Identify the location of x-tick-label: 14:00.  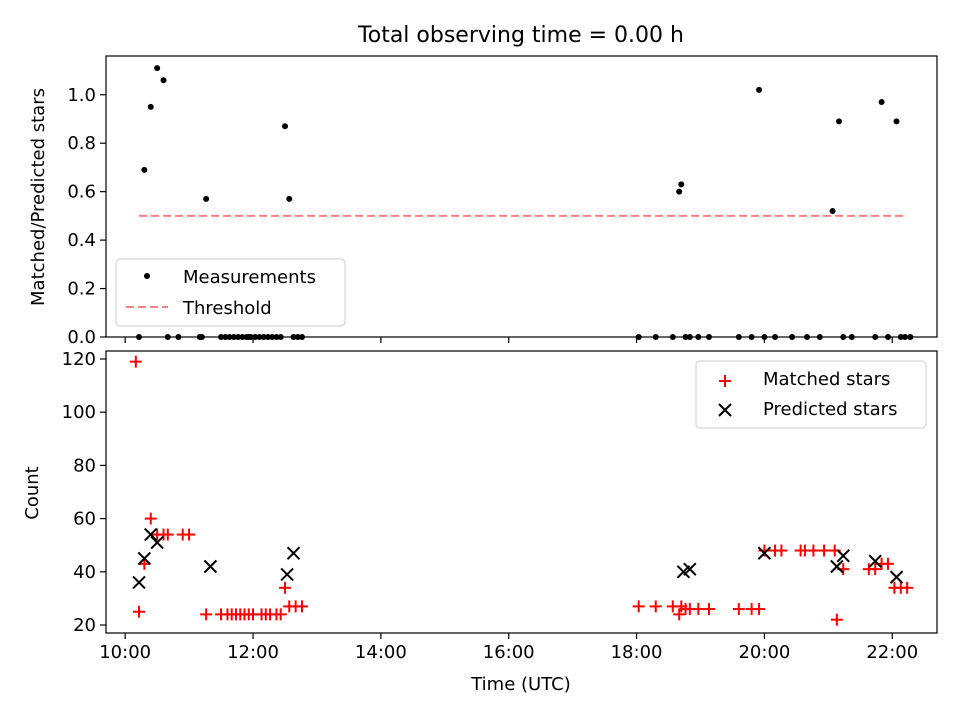
(381, 652).